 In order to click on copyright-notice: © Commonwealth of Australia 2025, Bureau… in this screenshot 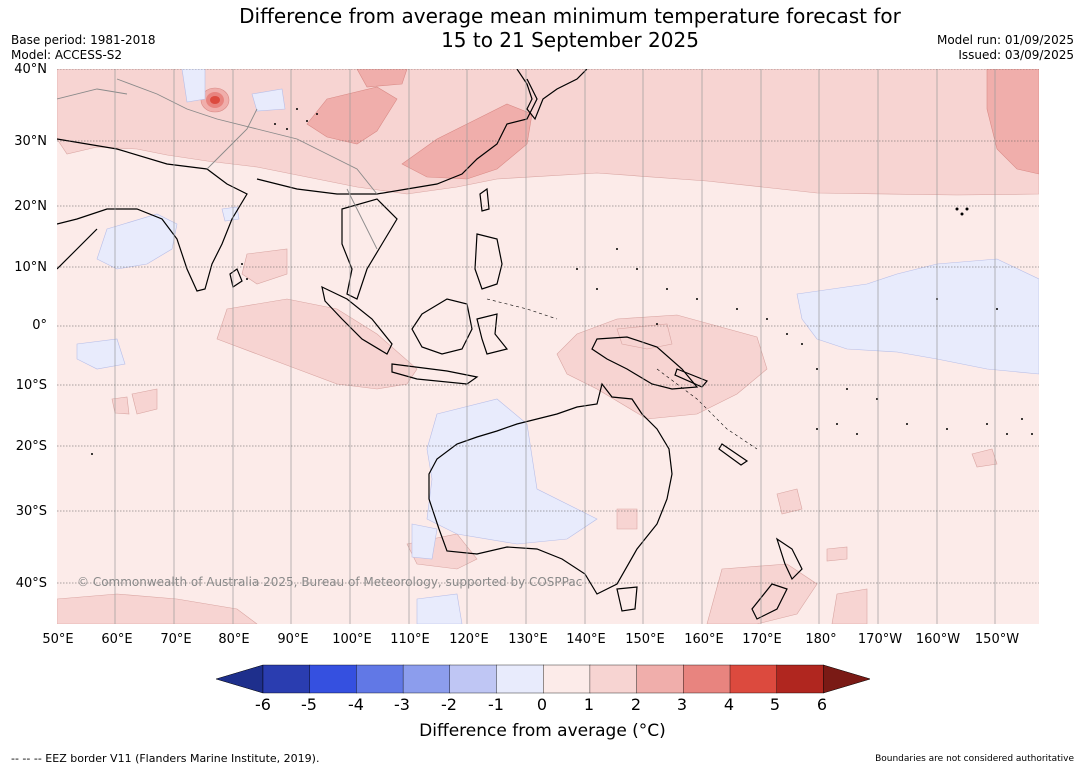, I will do `click(330, 582)`.